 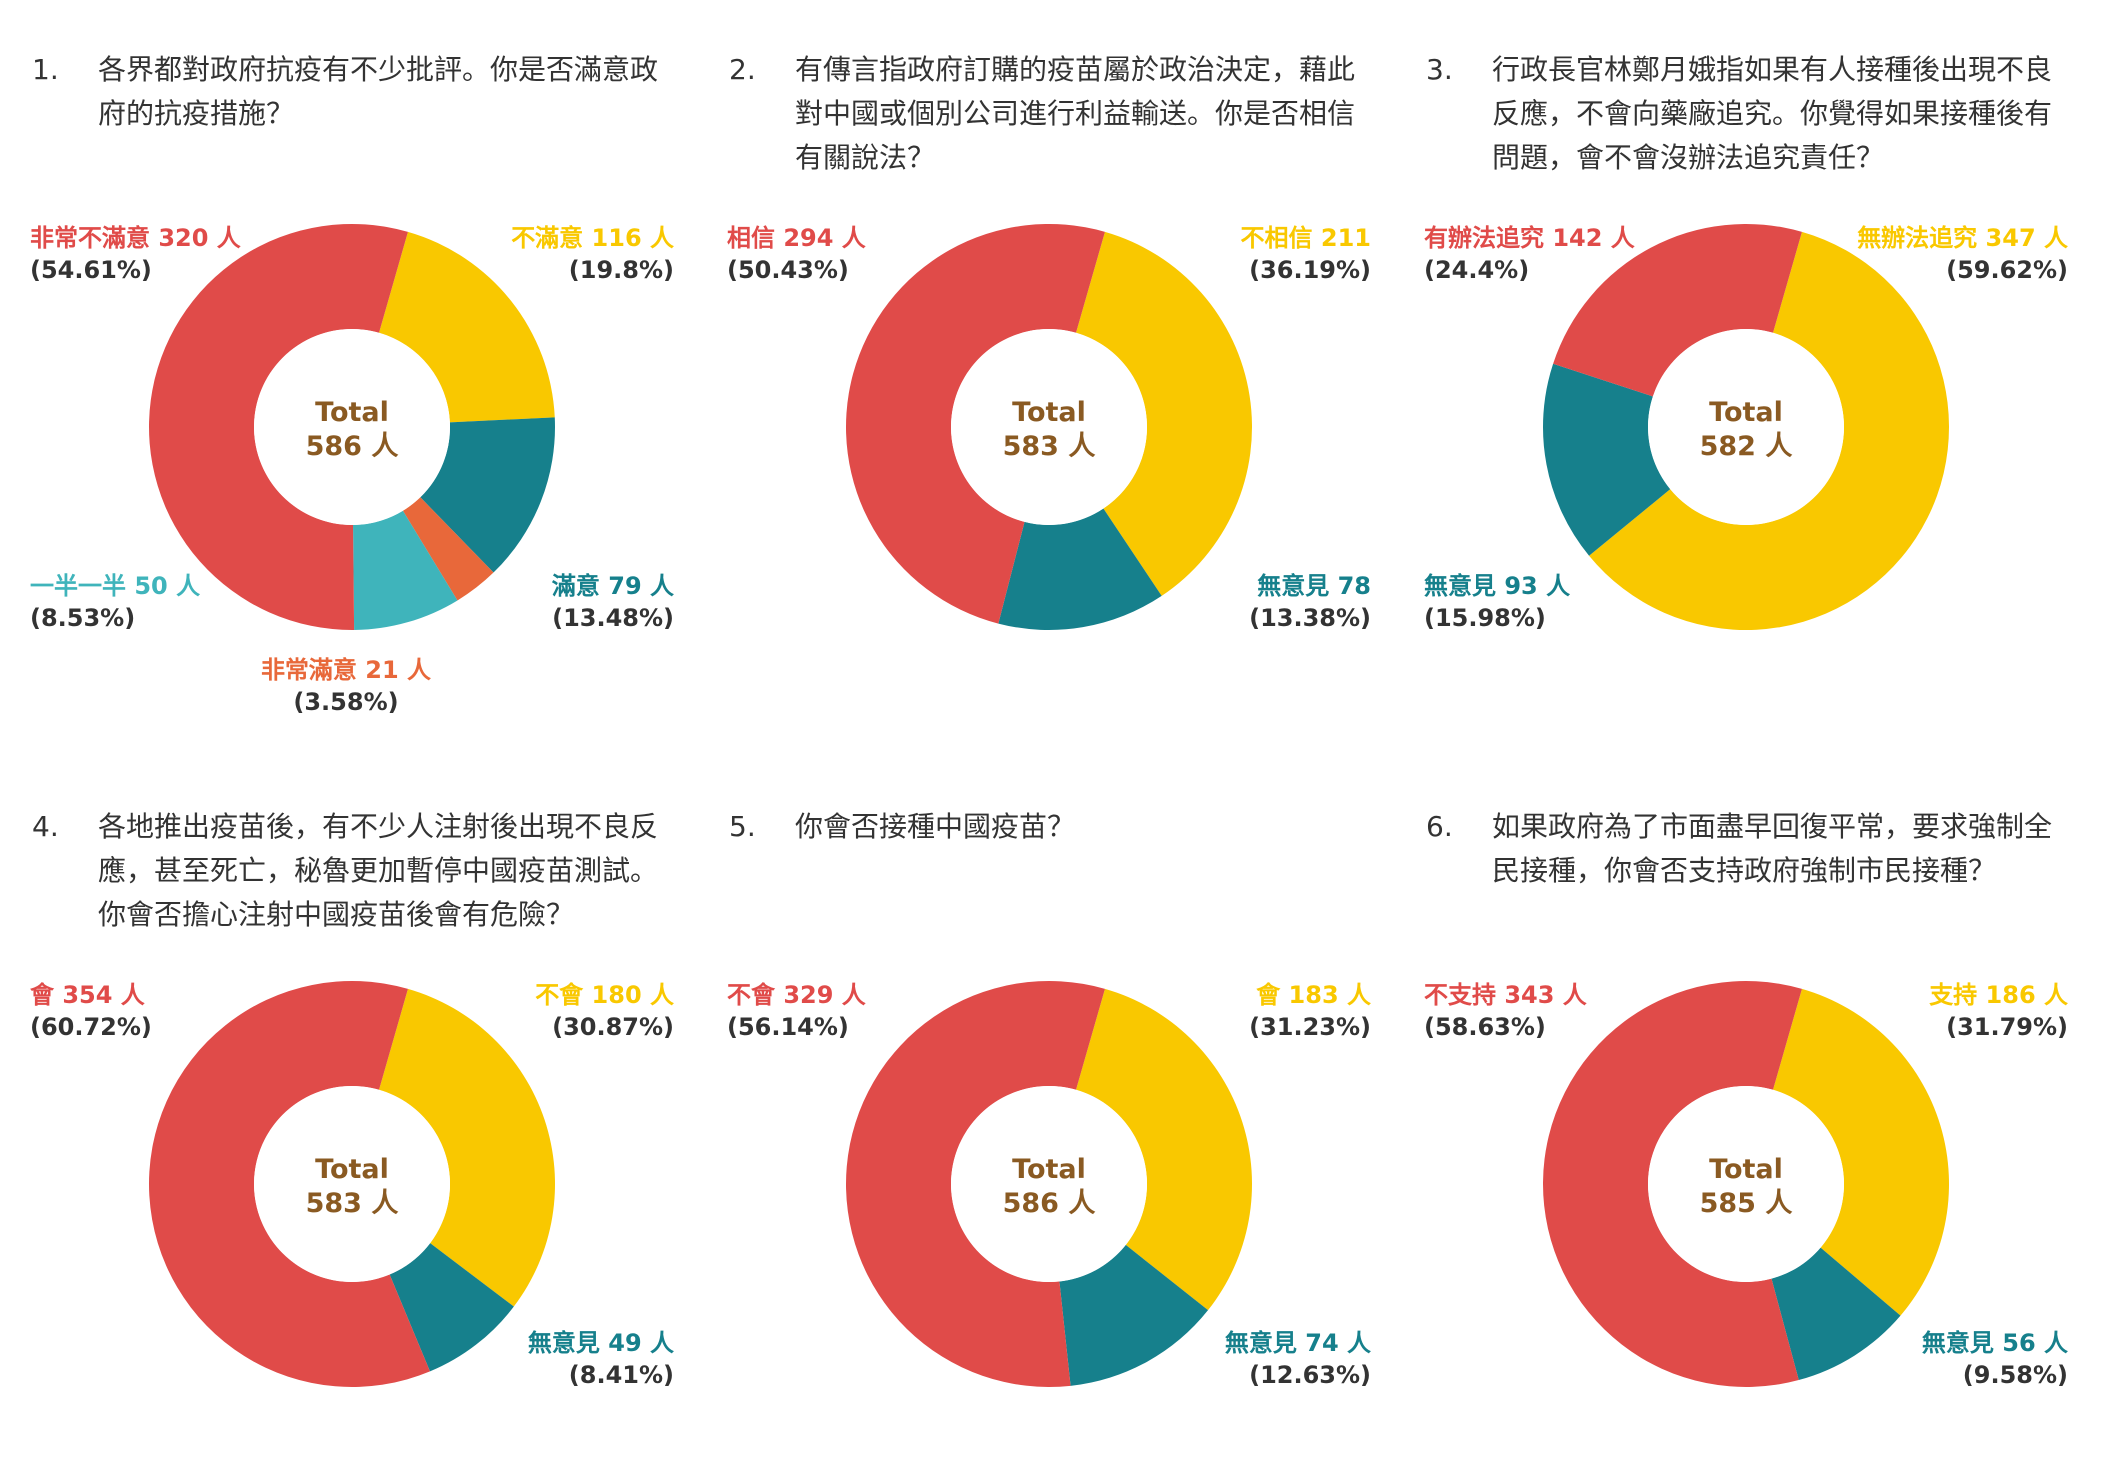 What do you see at coordinates (600, 1359) in the screenshot?
I see `slice-label: 無意見 49 人 (8.41%)` at bounding box center [600, 1359].